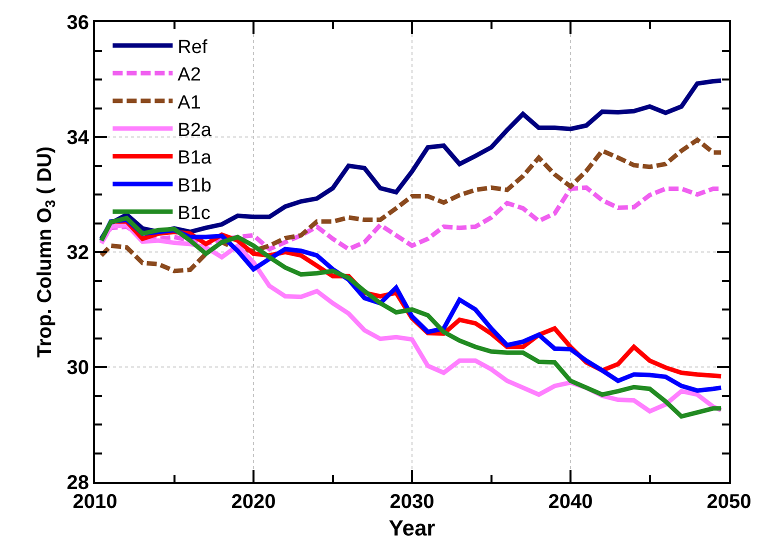  What do you see at coordinates (412, 502) in the screenshot?
I see `x-tick-label: 2030` at bounding box center [412, 502].